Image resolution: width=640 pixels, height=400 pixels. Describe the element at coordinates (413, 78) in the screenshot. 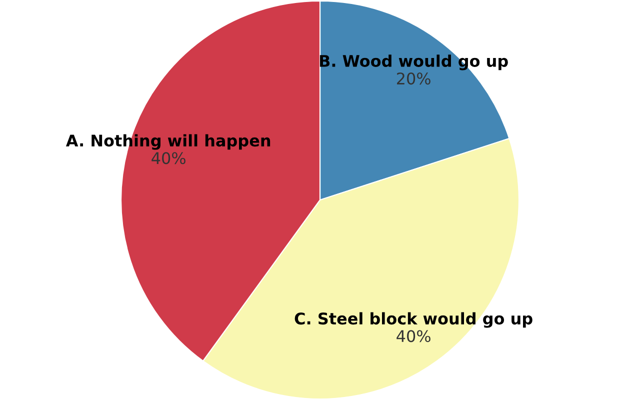

I see `data-label: 20%` at that location.